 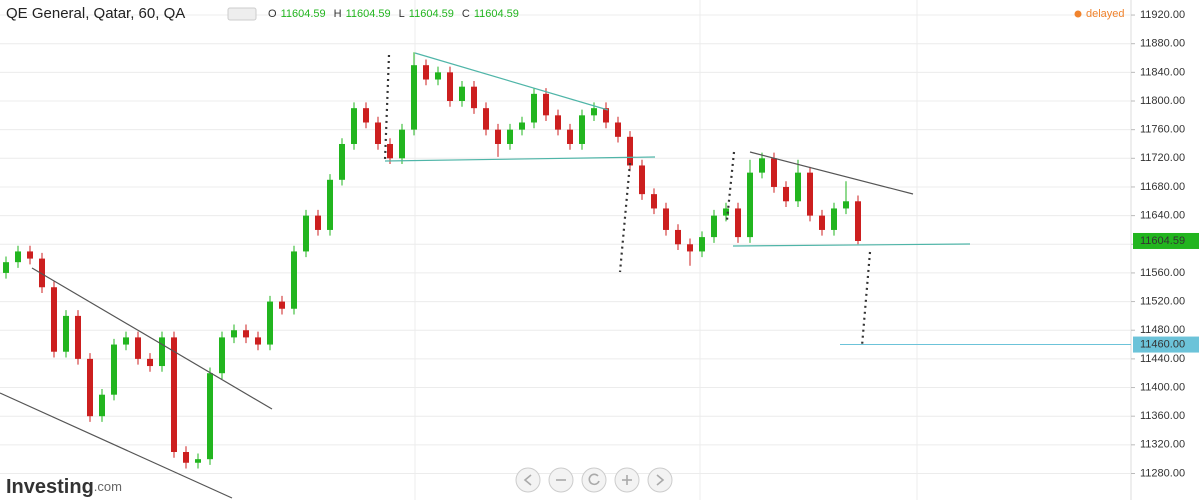 What do you see at coordinates (393, 14) in the screenshot?
I see `ohlc-header: O 11604.59 H 11604.59 L 11604.59 C 11604.59` at bounding box center [393, 14].